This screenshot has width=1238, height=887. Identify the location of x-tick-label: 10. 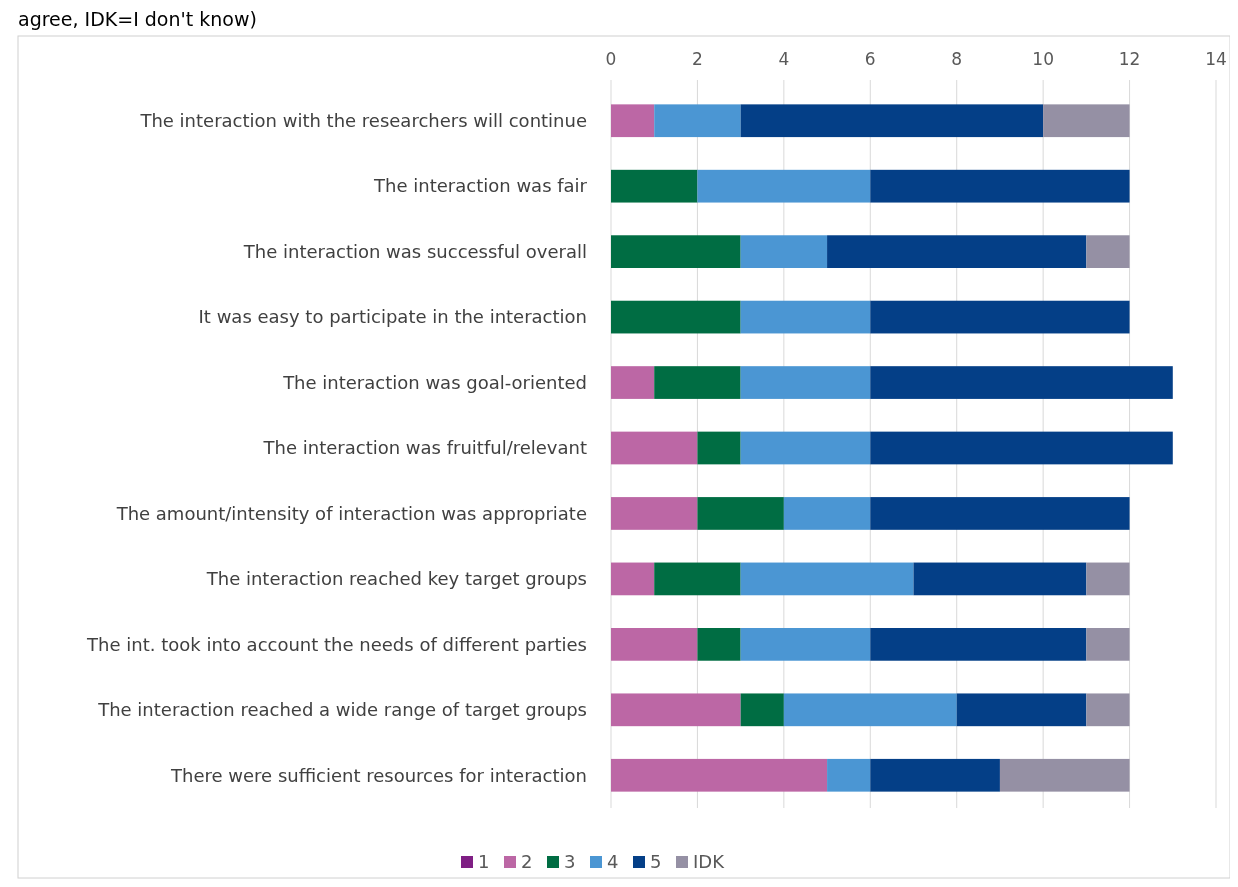
(1043, 59).